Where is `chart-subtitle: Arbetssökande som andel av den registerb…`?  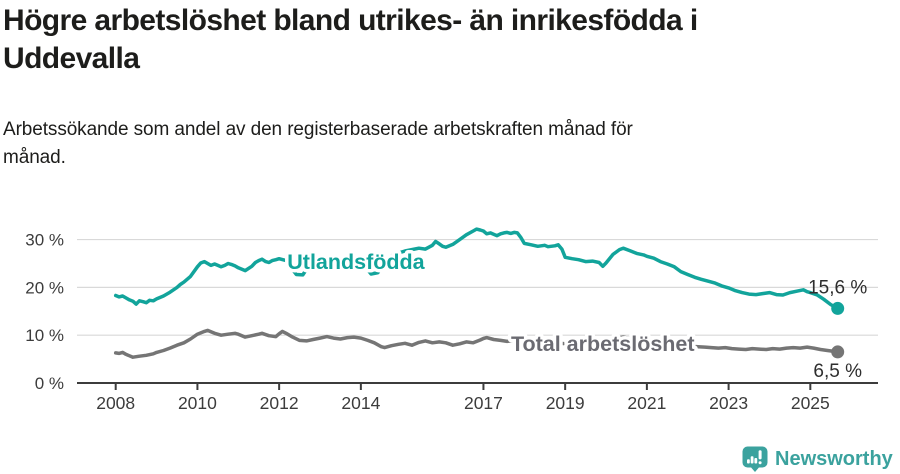
chart-subtitle: Arbetssökande som andel av den registerb… is located at coordinates (318, 143).